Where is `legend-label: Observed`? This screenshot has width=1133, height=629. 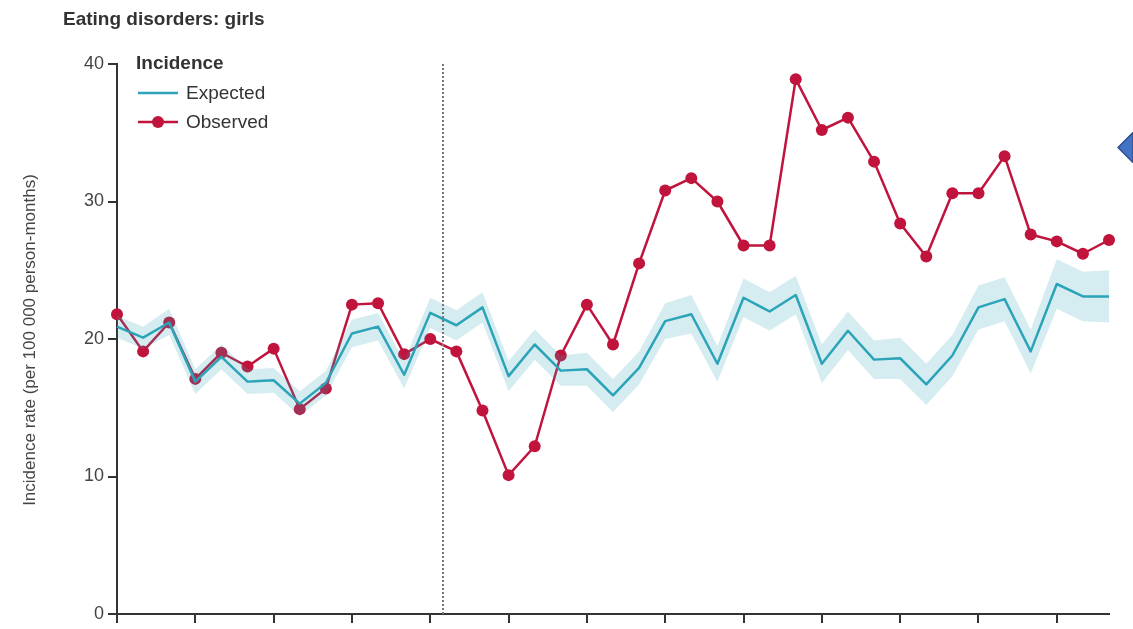
legend-label: Observed is located at coordinates (227, 121).